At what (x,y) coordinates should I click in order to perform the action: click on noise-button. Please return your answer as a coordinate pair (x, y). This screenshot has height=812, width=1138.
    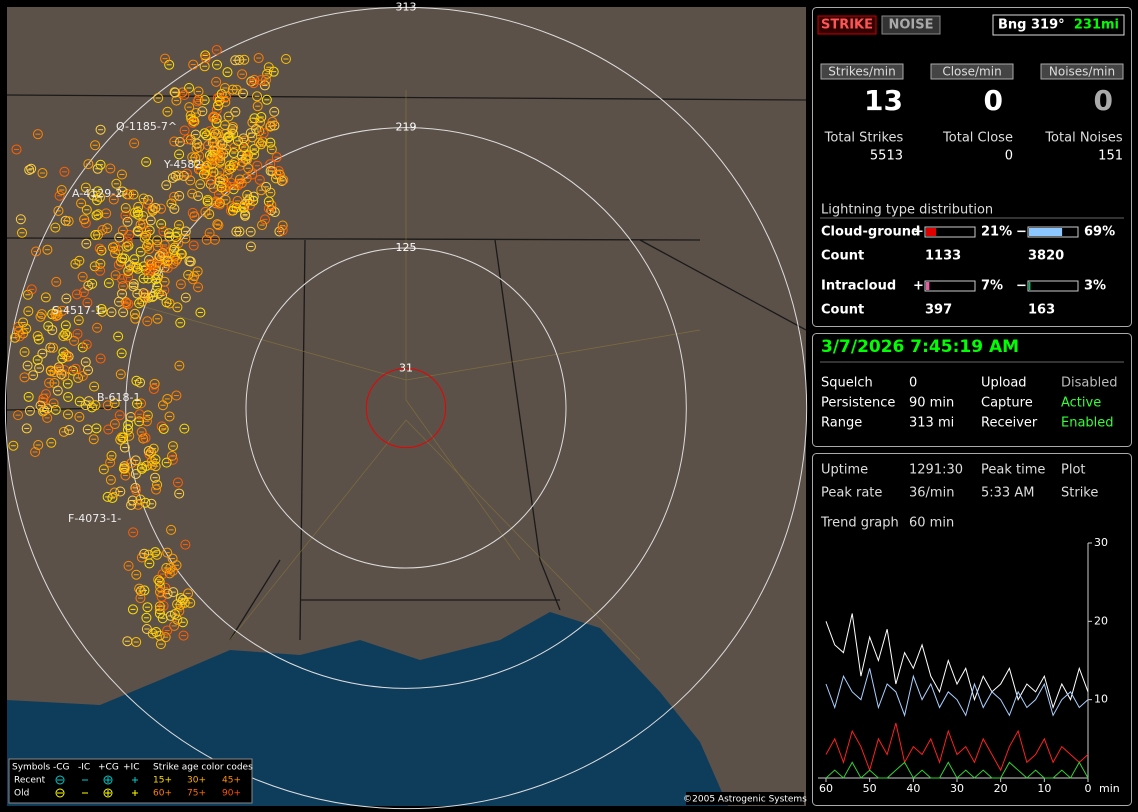
    Looking at the image, I should click on (911, 25).